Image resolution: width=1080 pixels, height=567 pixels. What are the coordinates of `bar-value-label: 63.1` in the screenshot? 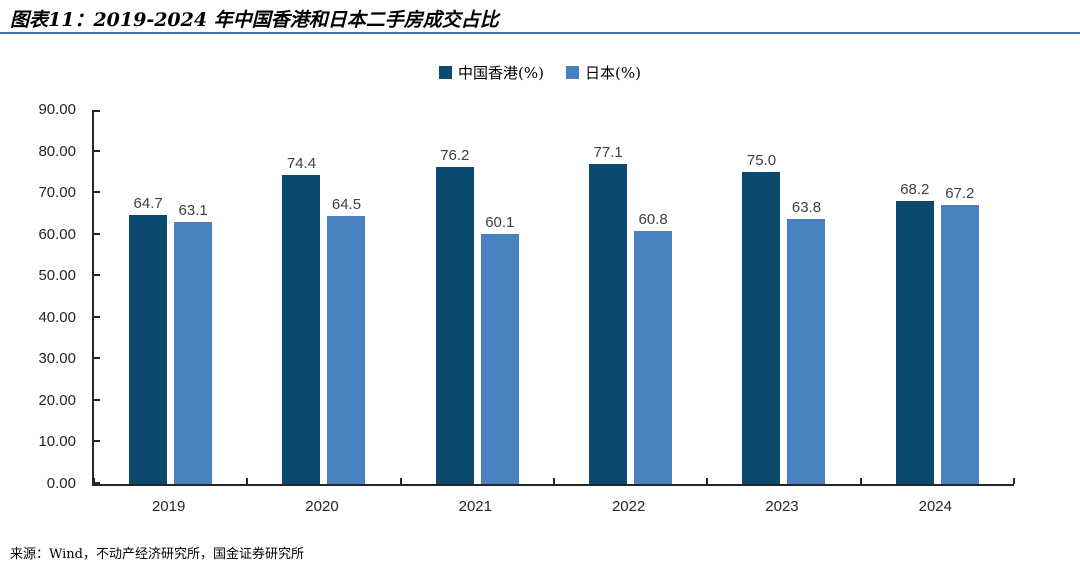 It's located at (193, 210).